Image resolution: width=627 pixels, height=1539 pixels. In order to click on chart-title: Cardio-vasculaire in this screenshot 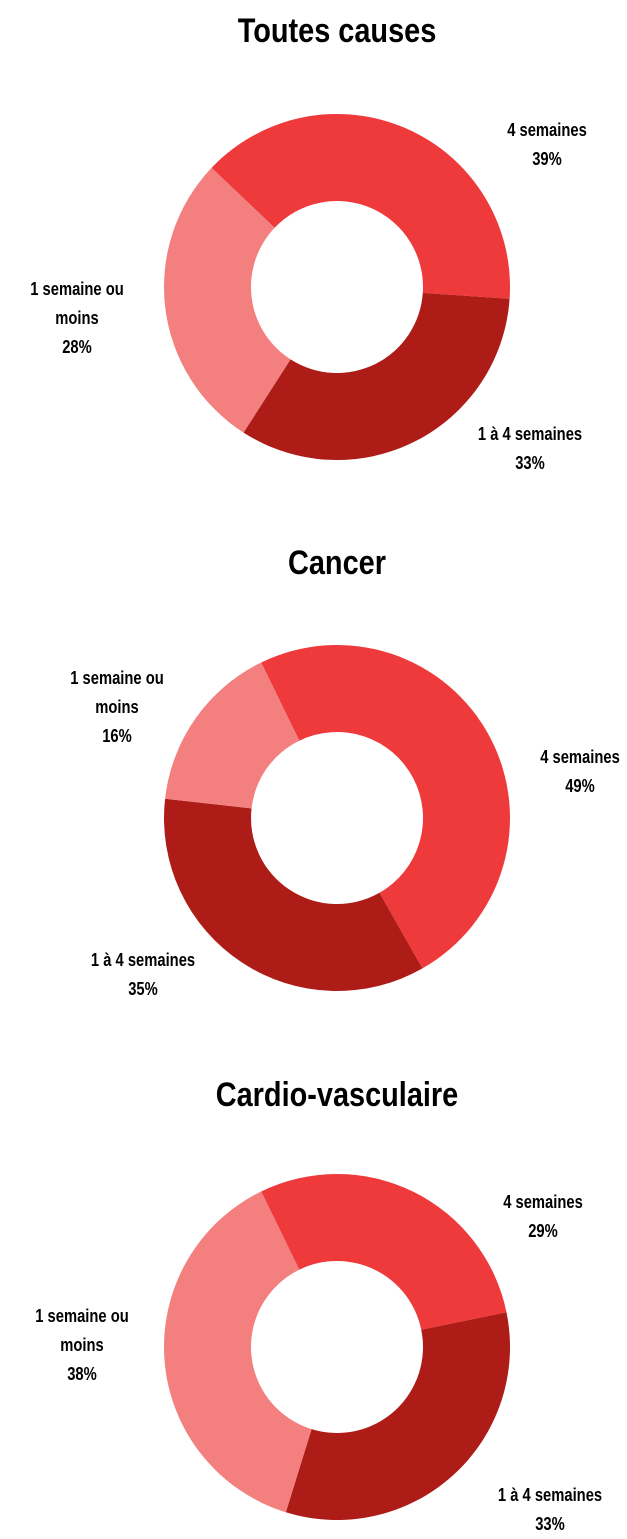, I will do `click(337, 1094)`.